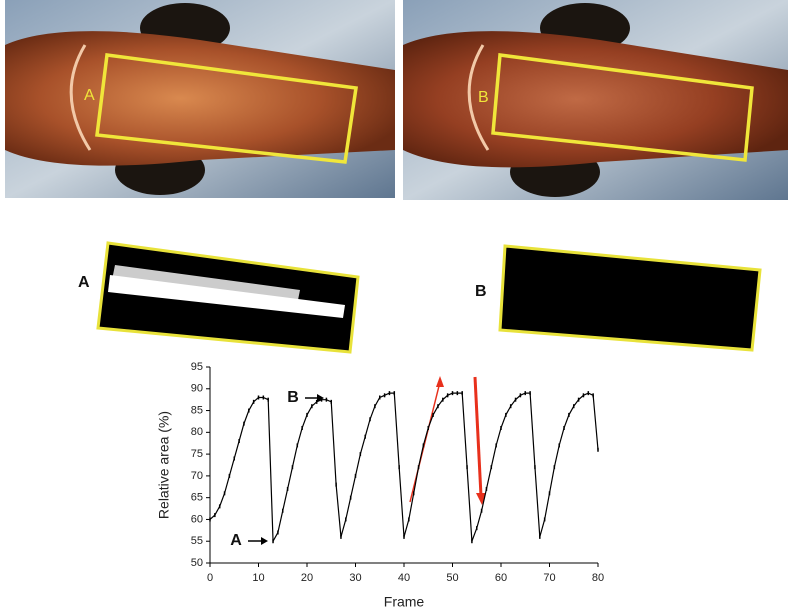 This screenshot has width=788, height=612. What do you see at coordinates (228, 297) in the screenshot?
I see `mask-a` at bounding box center [228, 297].